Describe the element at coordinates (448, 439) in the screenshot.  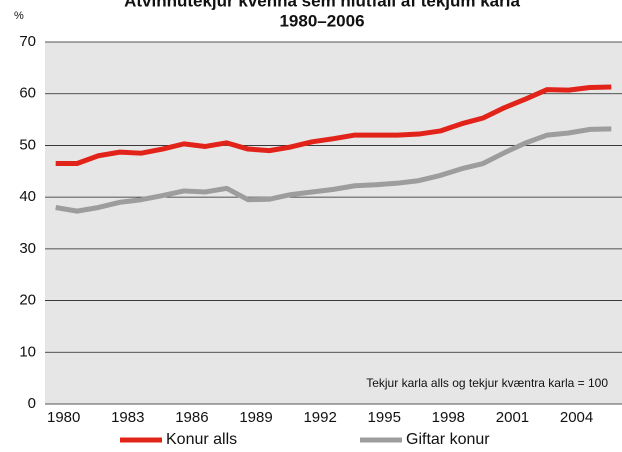
I see `legend-label: Giftar konur` at that location.